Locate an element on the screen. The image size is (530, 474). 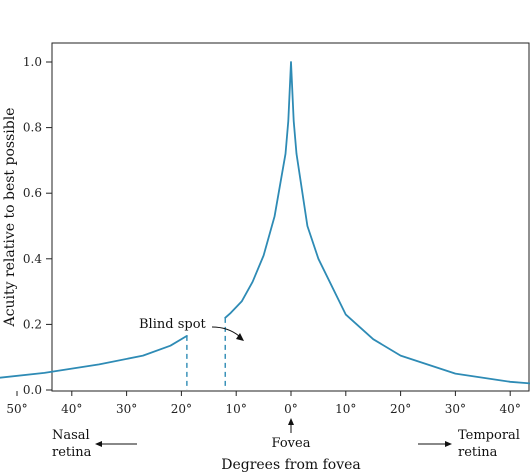
blind-spot-arrow is located at coordinates (225, 331).